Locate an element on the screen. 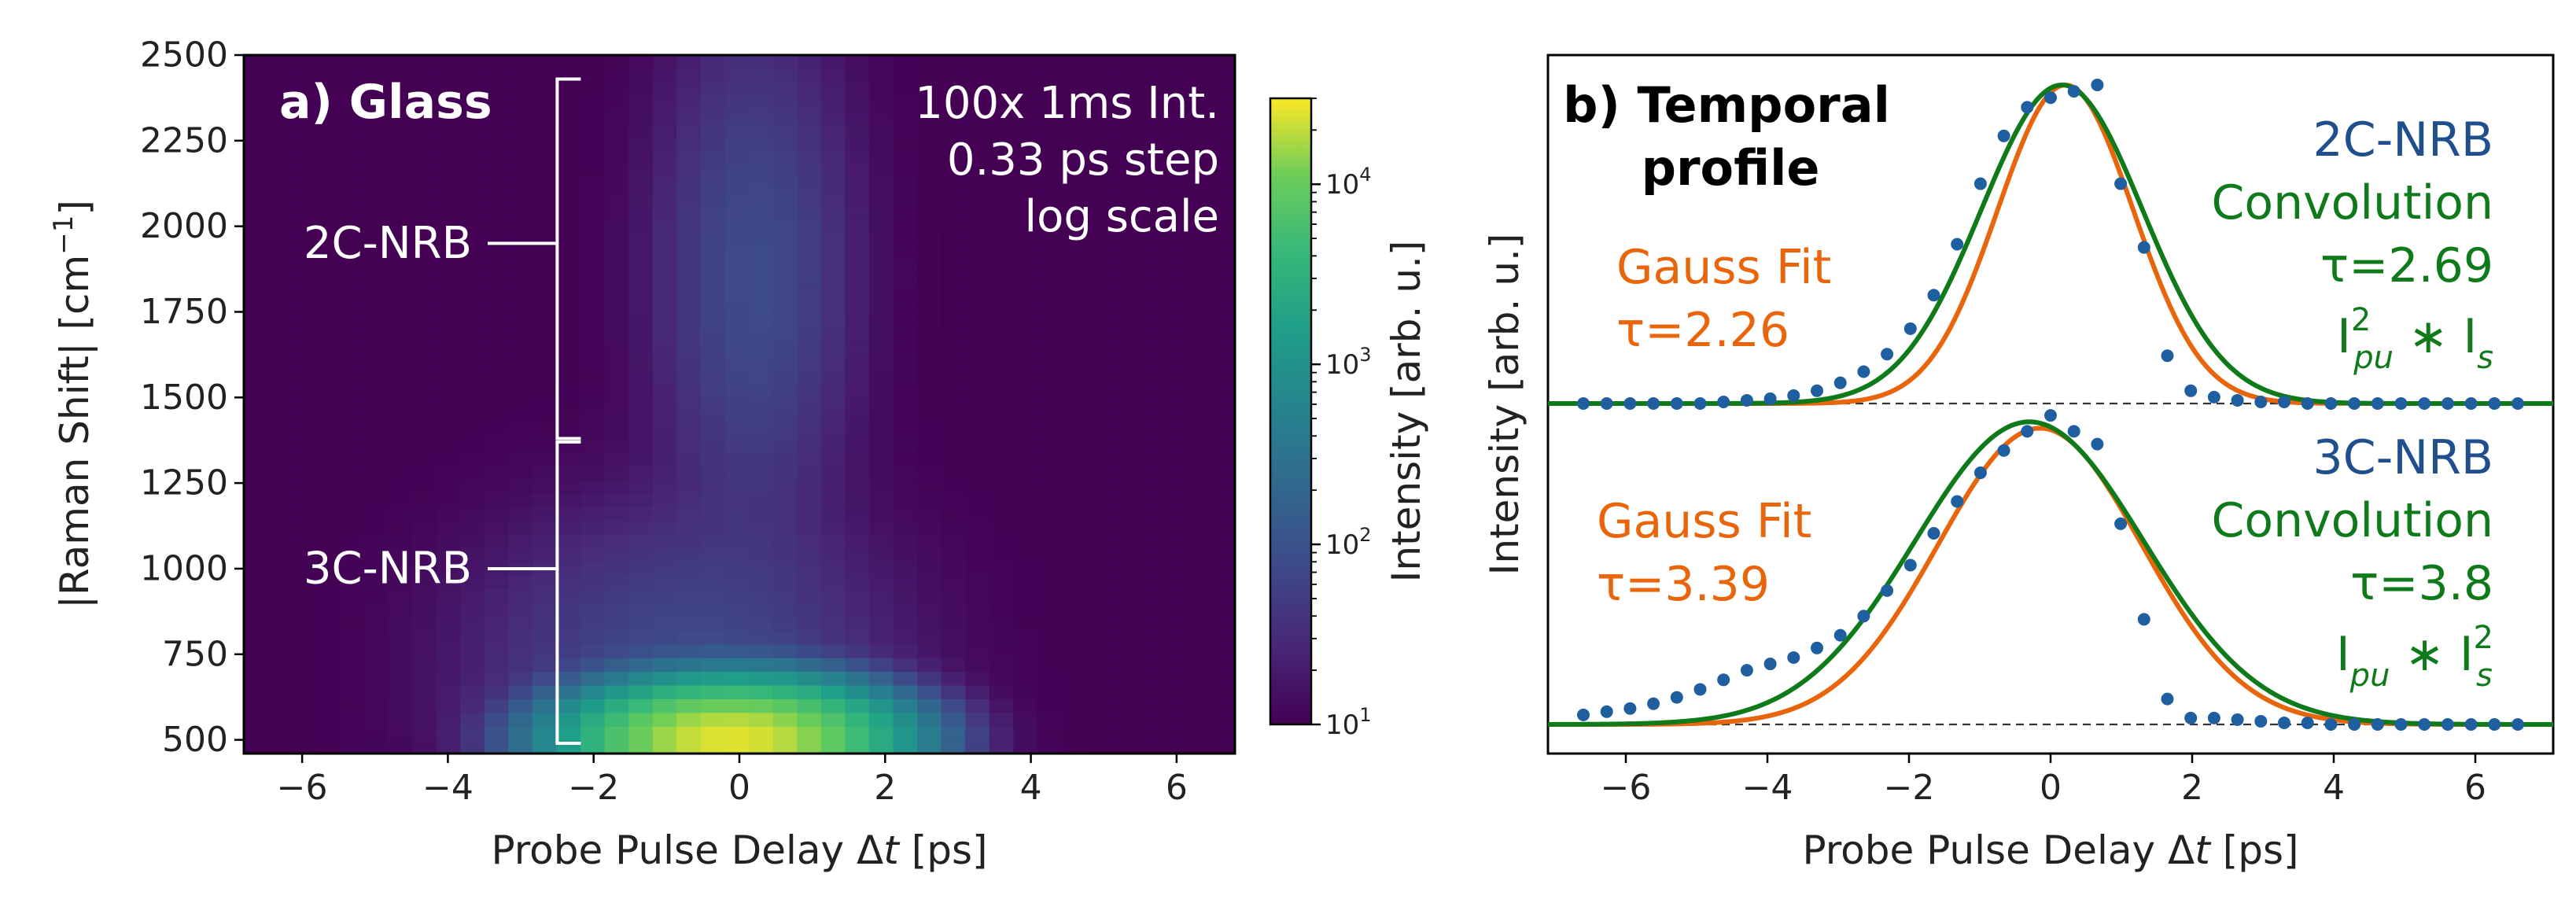  x-tick-label: −2 is located at coordinates (1909, 788).